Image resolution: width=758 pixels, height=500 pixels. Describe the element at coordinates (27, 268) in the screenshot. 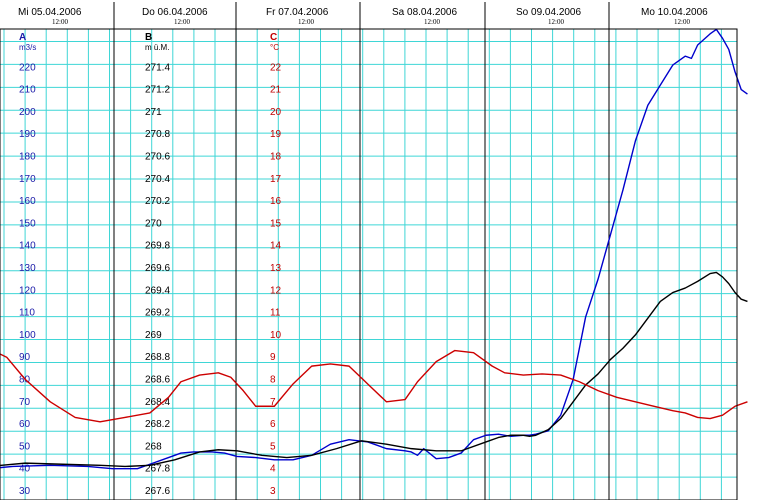

I see `tick-label: 130` at that location.